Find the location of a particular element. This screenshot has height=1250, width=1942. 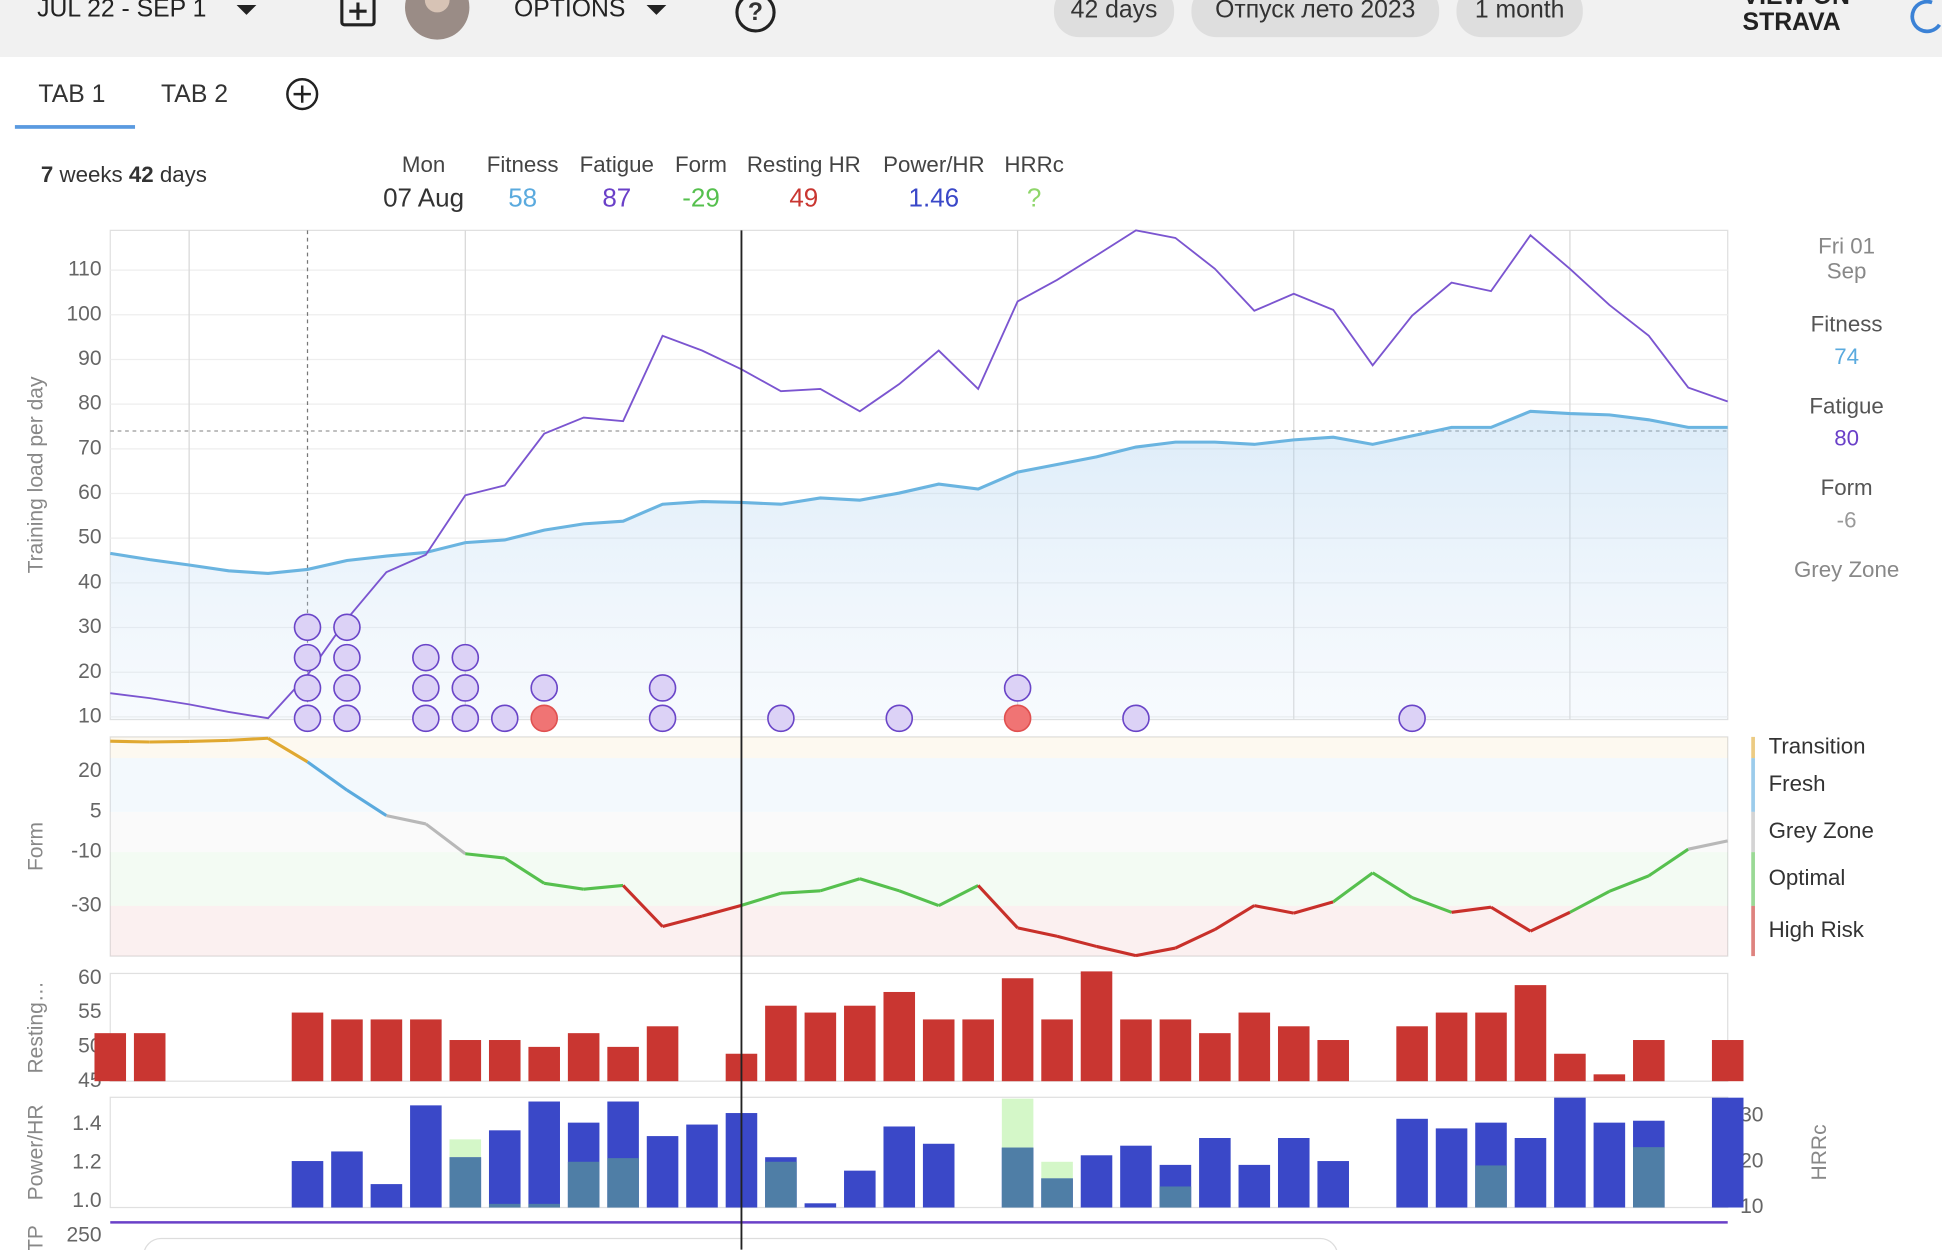

date-range: JUL 22 - SEP 1 is located at coordinates (121, 11).